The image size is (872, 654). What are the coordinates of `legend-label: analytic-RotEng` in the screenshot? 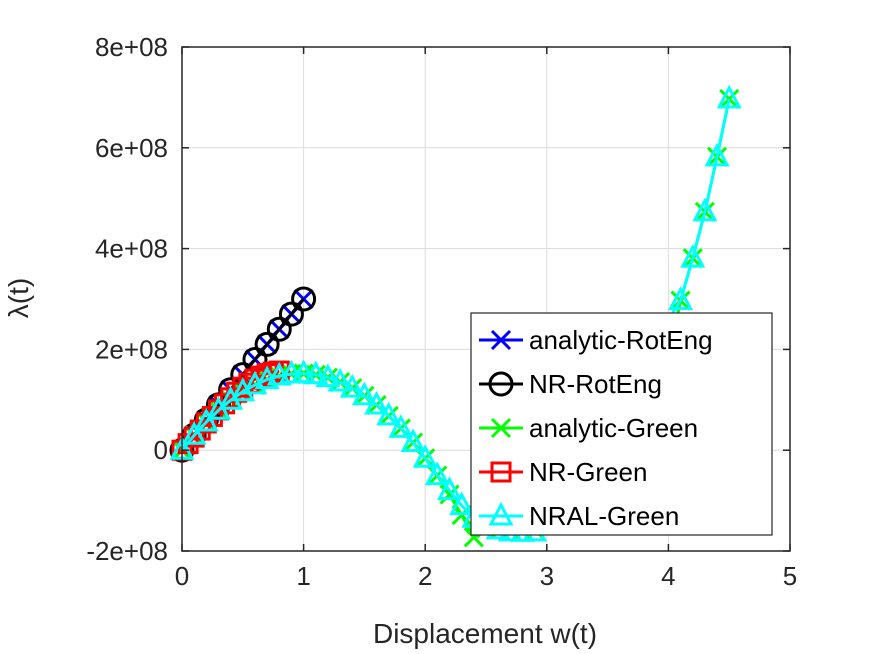 It's located at (621, 340).